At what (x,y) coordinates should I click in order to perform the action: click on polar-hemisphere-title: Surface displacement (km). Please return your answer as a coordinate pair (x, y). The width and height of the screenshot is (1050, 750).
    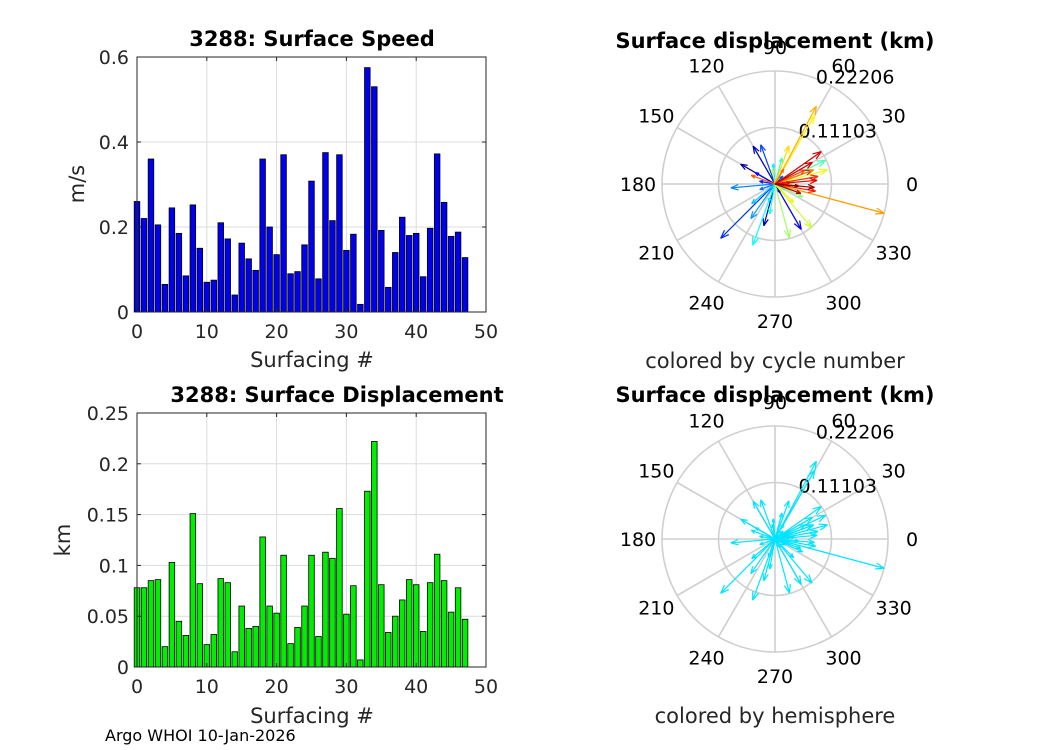
    Looking at the image, I should click on (774, 395).